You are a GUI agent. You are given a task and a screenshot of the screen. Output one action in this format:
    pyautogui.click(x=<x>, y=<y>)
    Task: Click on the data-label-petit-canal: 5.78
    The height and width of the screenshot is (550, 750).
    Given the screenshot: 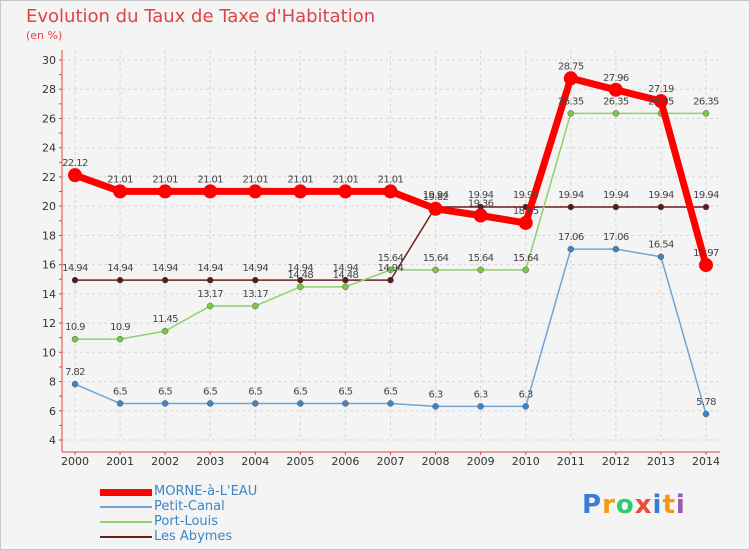 What is the action you would take?
    pyautogui.click(x=706, y=402)
    